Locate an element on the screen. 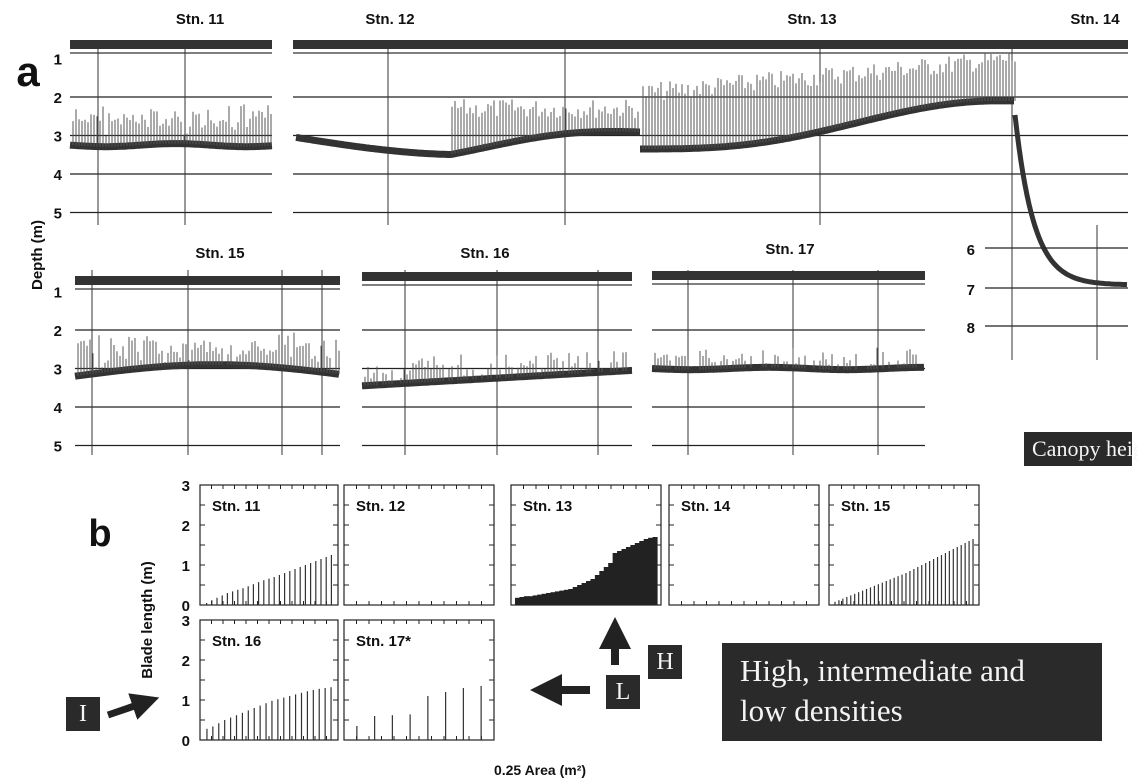  stn15-ytick: 5 is located at coordinates (58, 447).